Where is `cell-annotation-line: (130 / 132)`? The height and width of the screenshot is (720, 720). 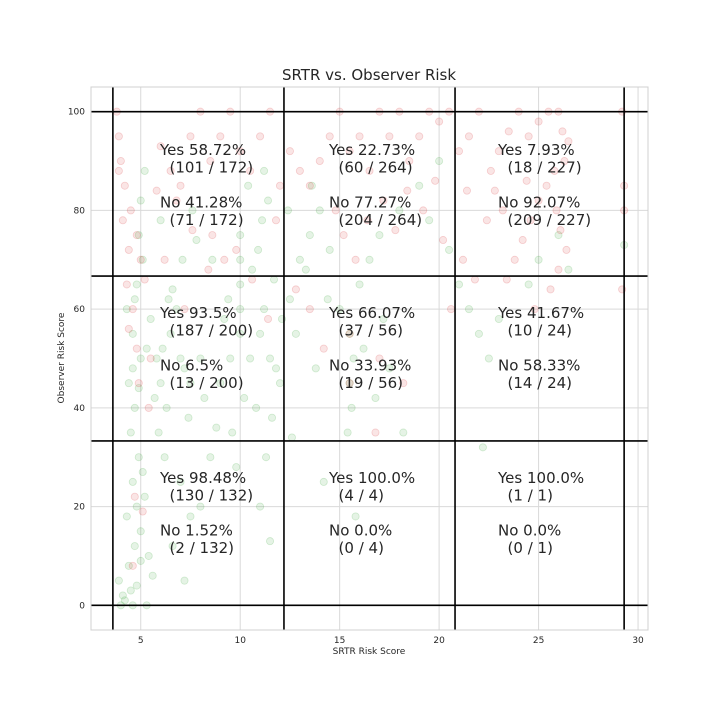
cell-annotation-line: (130 / 132) is located at coordinates (206, 496).